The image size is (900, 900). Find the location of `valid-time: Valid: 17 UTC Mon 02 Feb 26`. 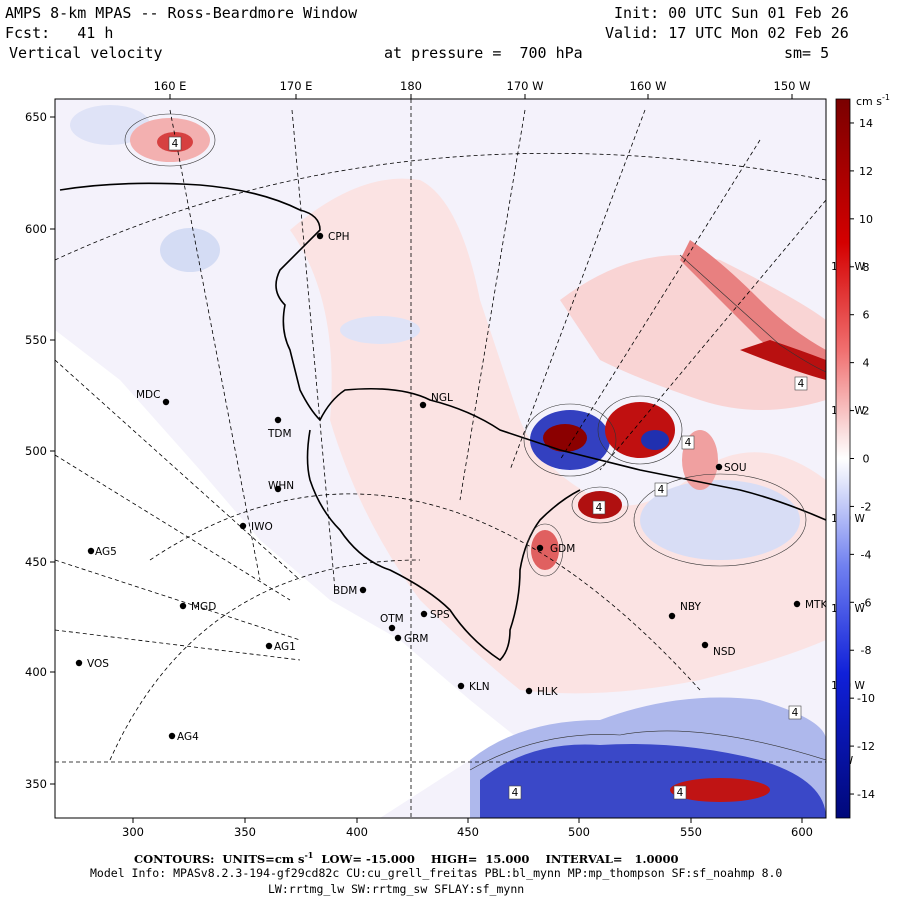

valid-time: Valid: 17 UTC Mon 02 Feb 26 is located at coordinates (727, 33).